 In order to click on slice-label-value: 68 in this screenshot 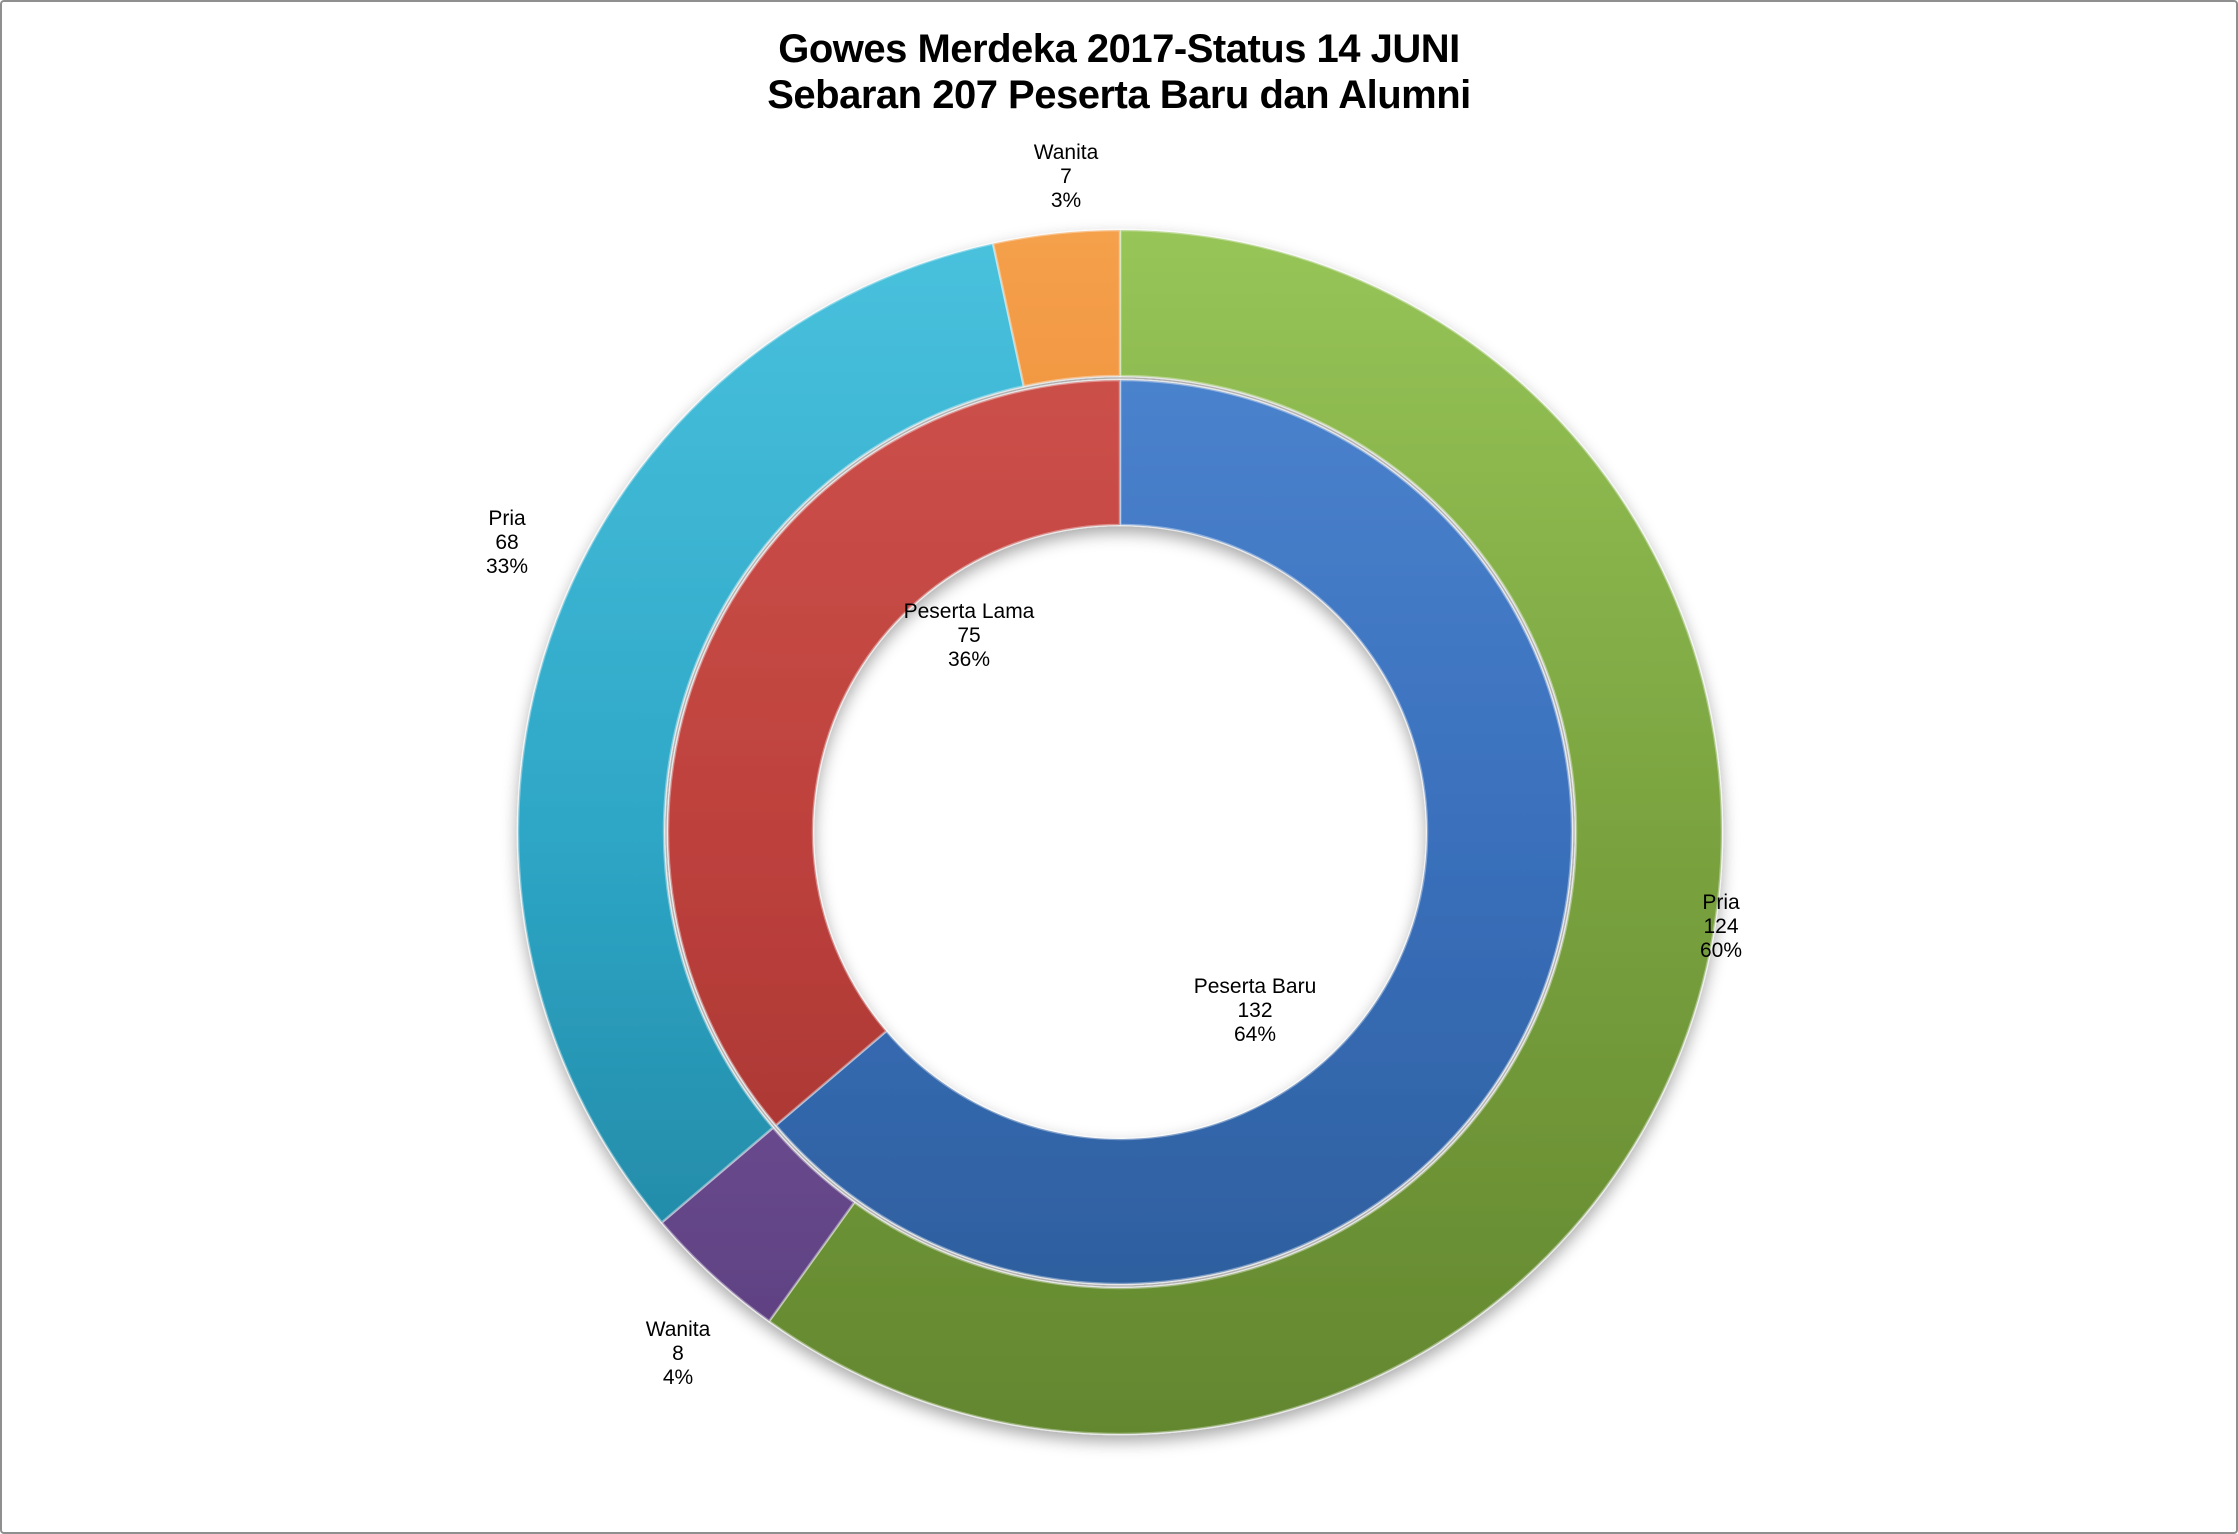, I will do `click(507, 542)`.